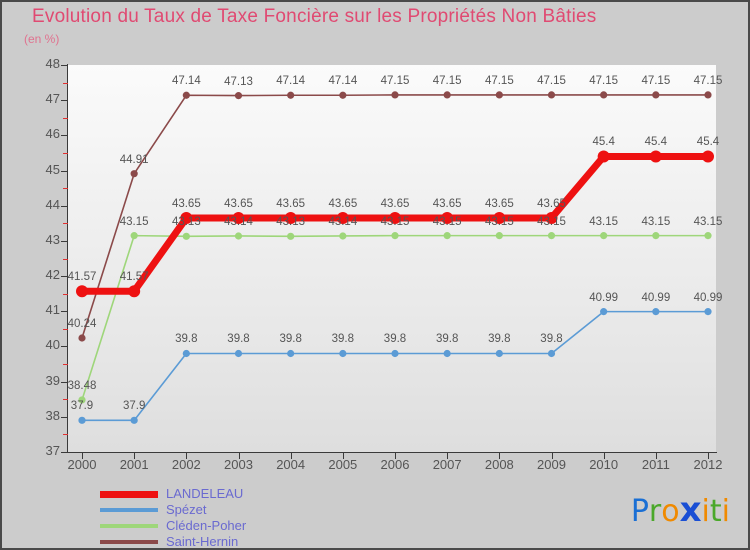 The image size is (750, 550). I want to click on logo-letter: x, so click(690, 510).